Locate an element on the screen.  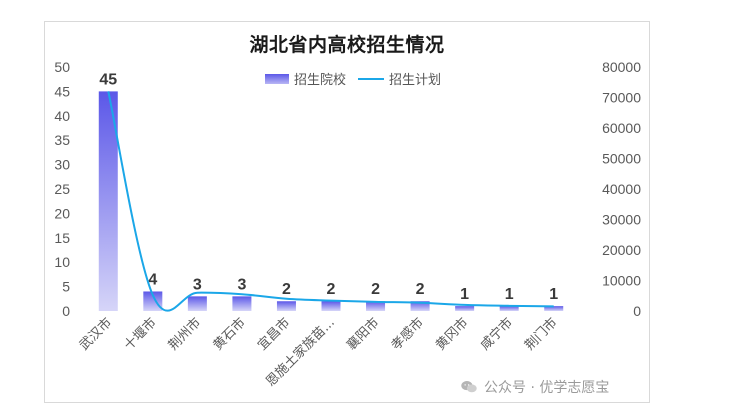
left-tick-label: 0 is located at coordinates (66, 311).